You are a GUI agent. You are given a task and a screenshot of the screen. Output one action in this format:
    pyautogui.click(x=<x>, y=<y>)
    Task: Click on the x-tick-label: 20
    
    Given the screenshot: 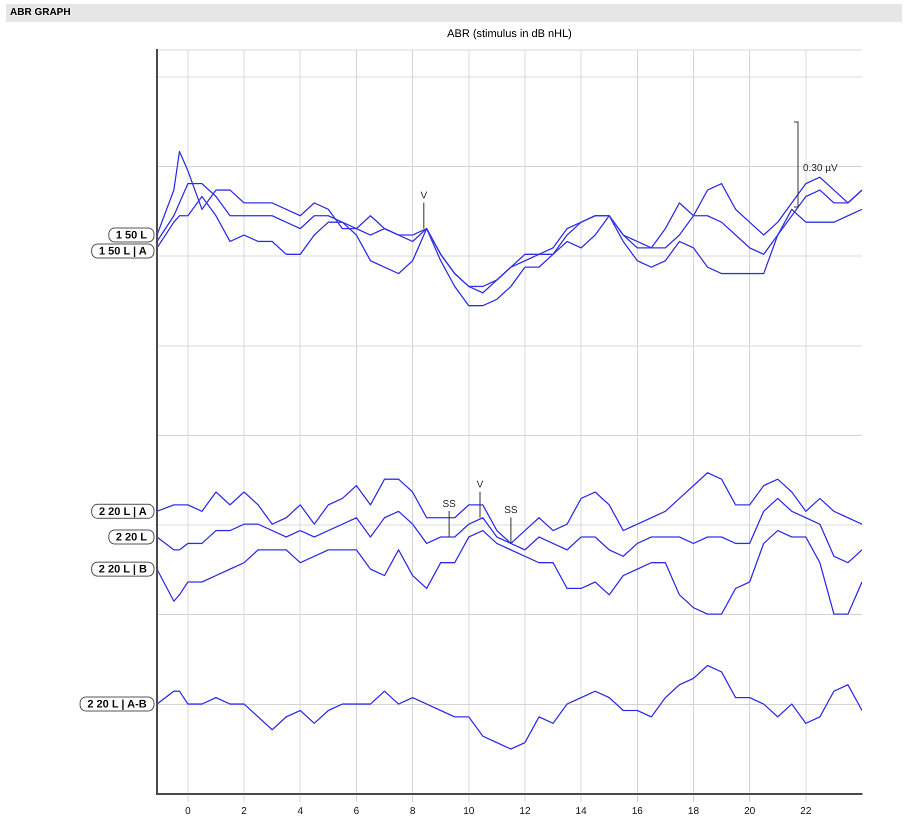 What is the action you would take?
    pyautogui.click(x=750, y=811)
    